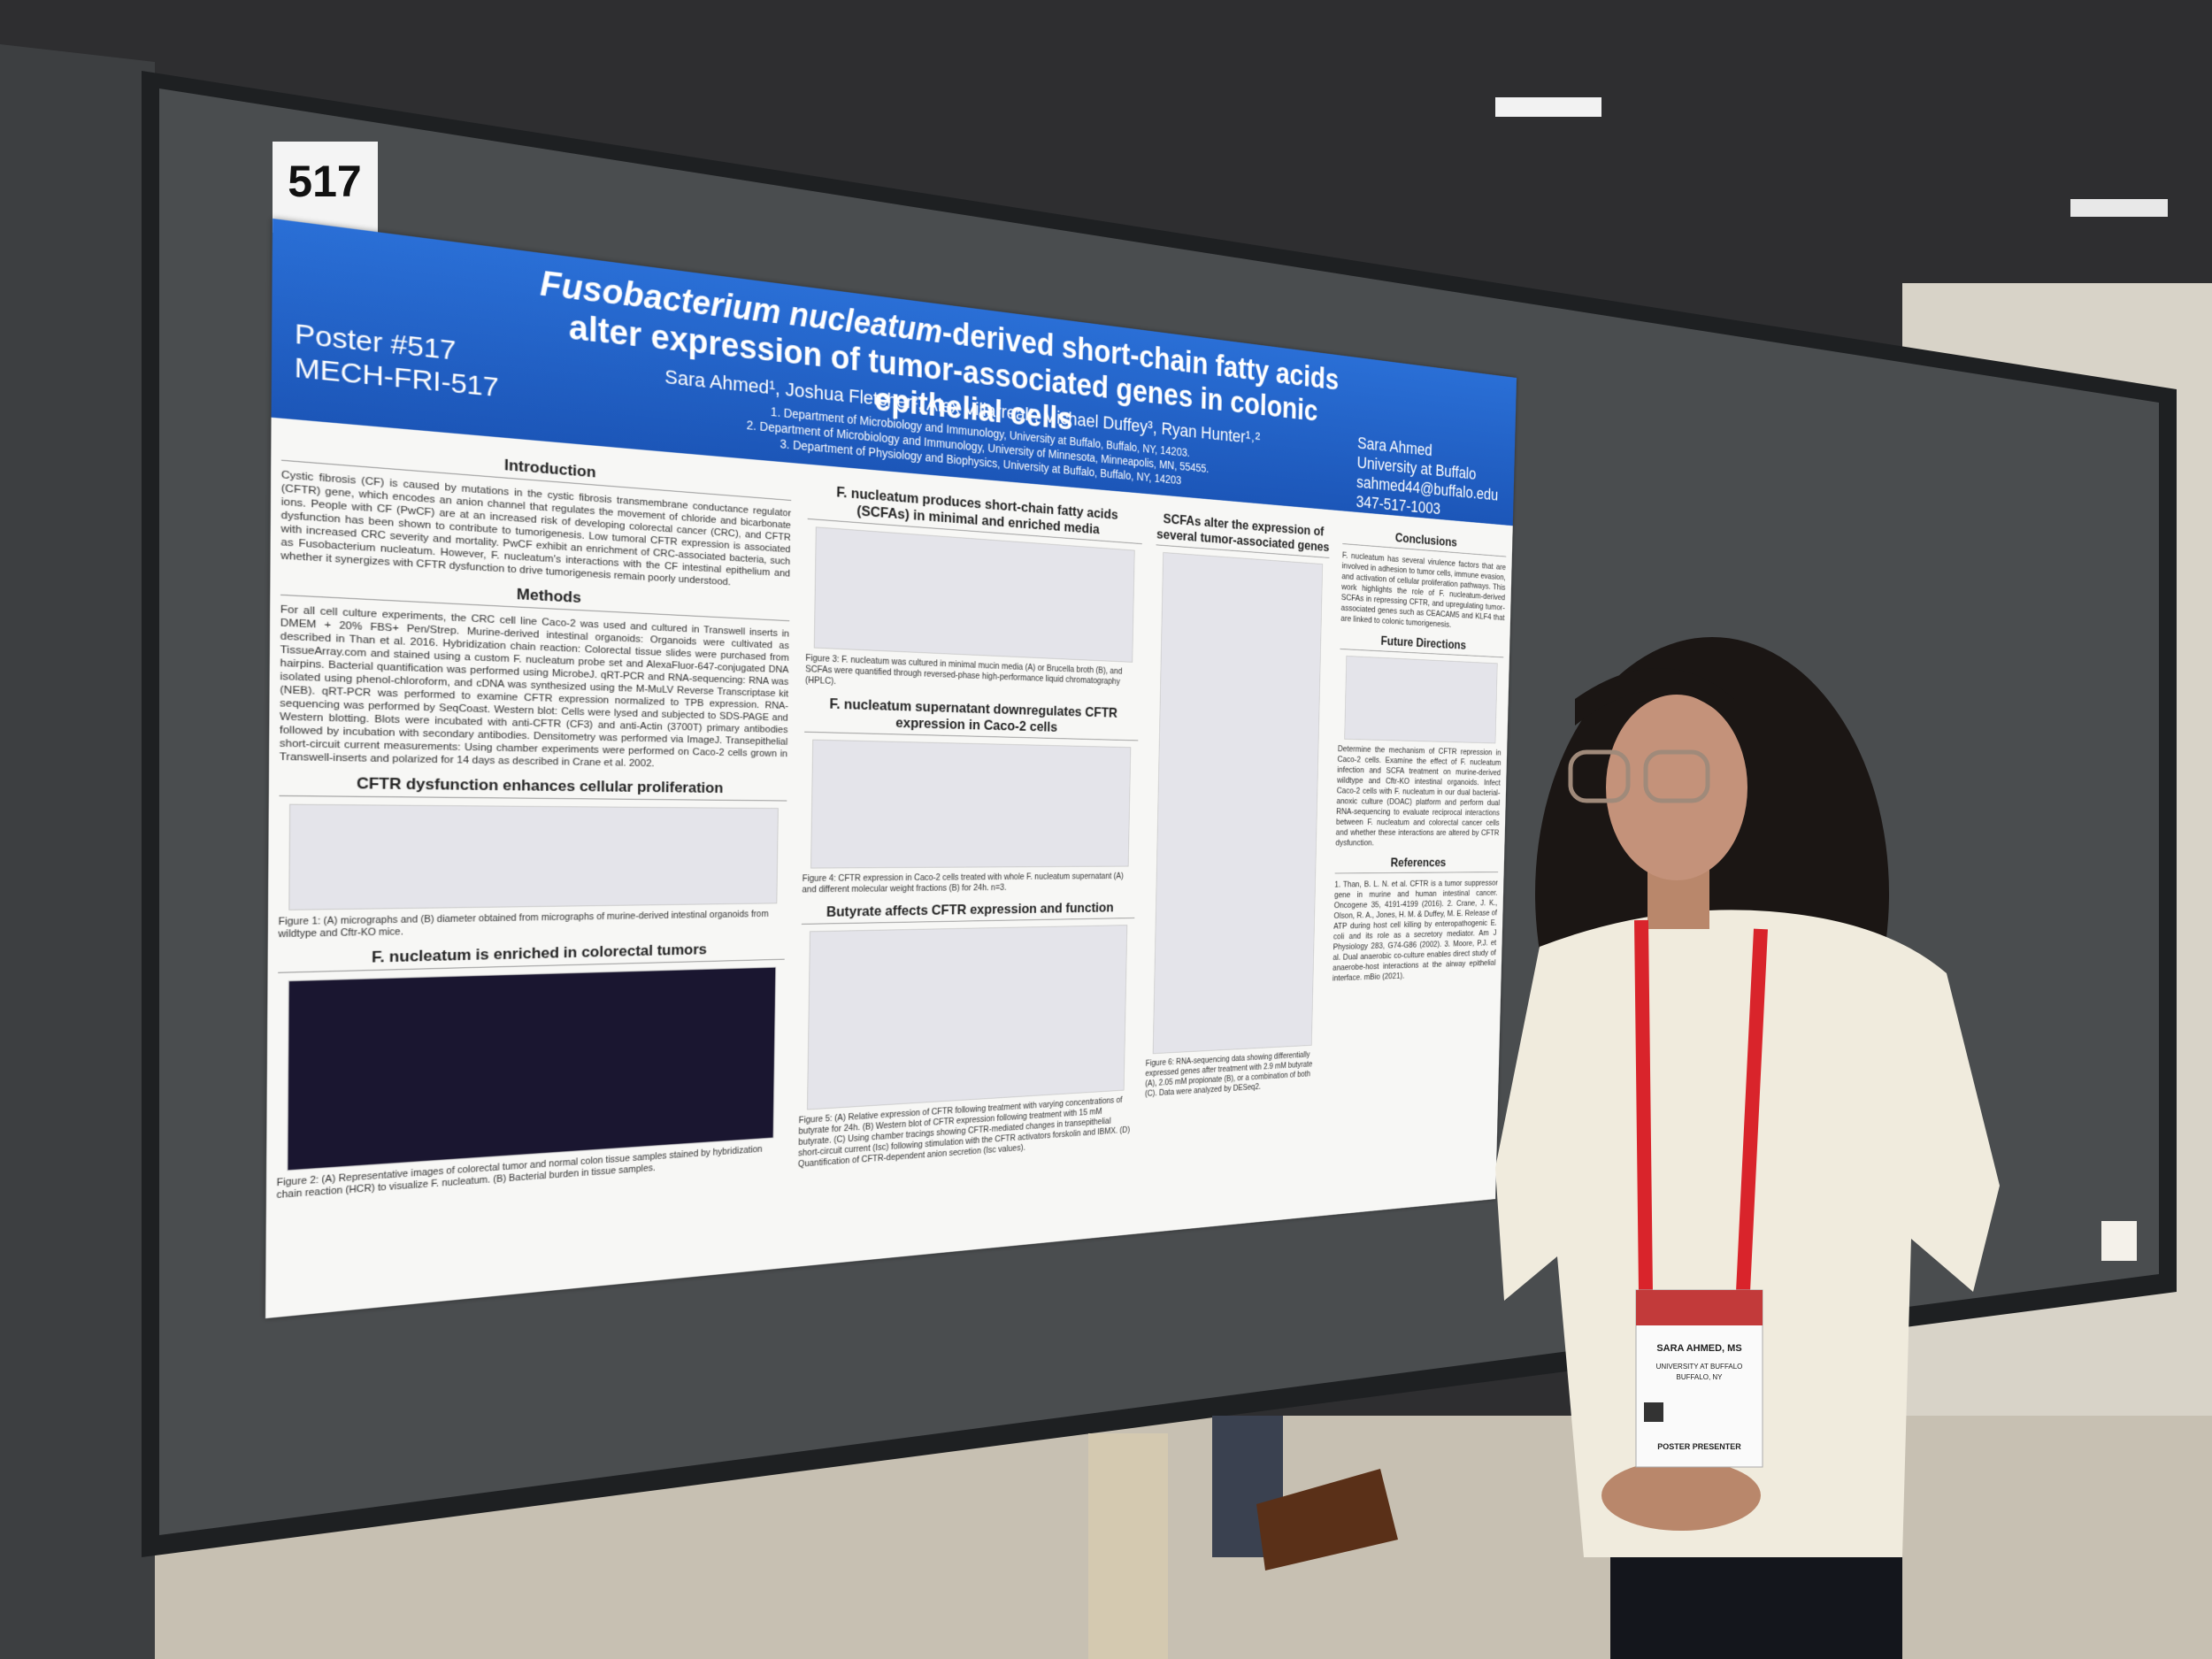 This screenshot has width=2212, height=1659. I want to click on visitor-shoe, so click(1327, 1520).